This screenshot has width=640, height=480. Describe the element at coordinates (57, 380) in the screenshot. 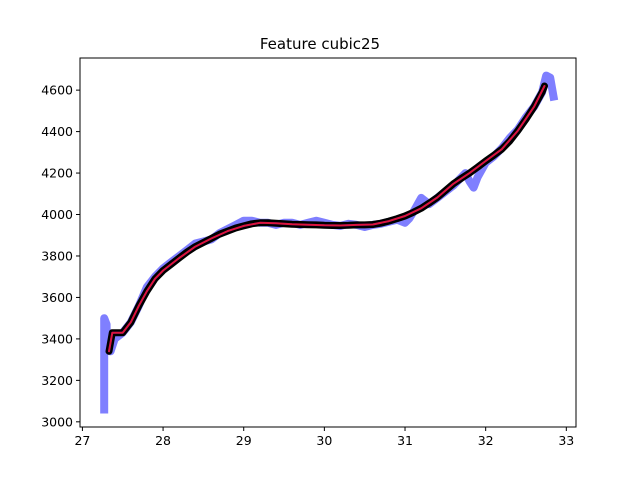

I see `y-tick-label: 3200` at that location.